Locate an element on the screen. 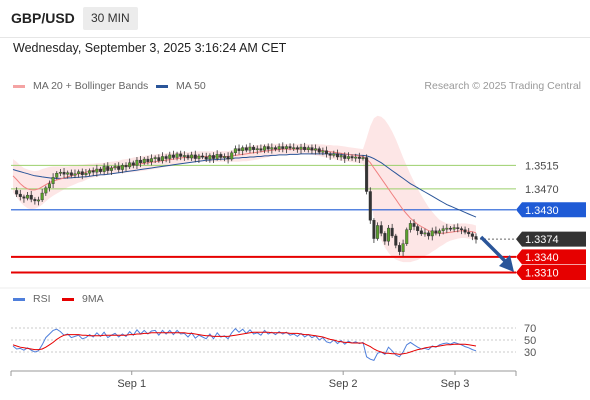 This screenshot has height=400, width=590. forecast-arrow-head is located at coordinates (506, 263).